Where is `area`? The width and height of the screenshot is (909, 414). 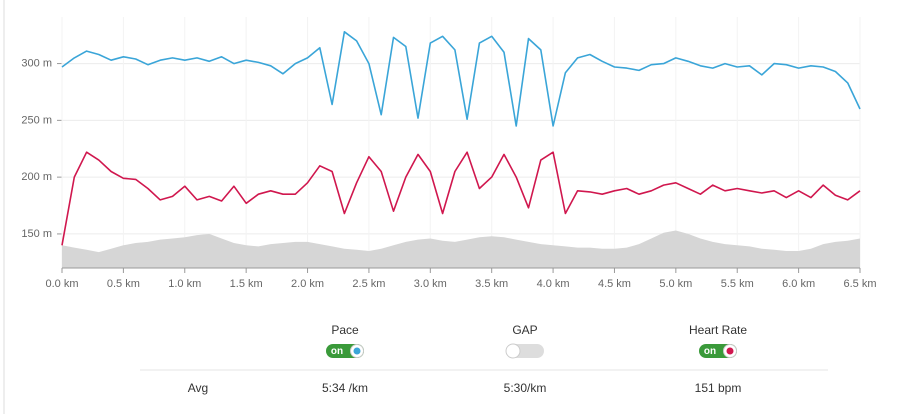 area is located at coordinates (461, 249).